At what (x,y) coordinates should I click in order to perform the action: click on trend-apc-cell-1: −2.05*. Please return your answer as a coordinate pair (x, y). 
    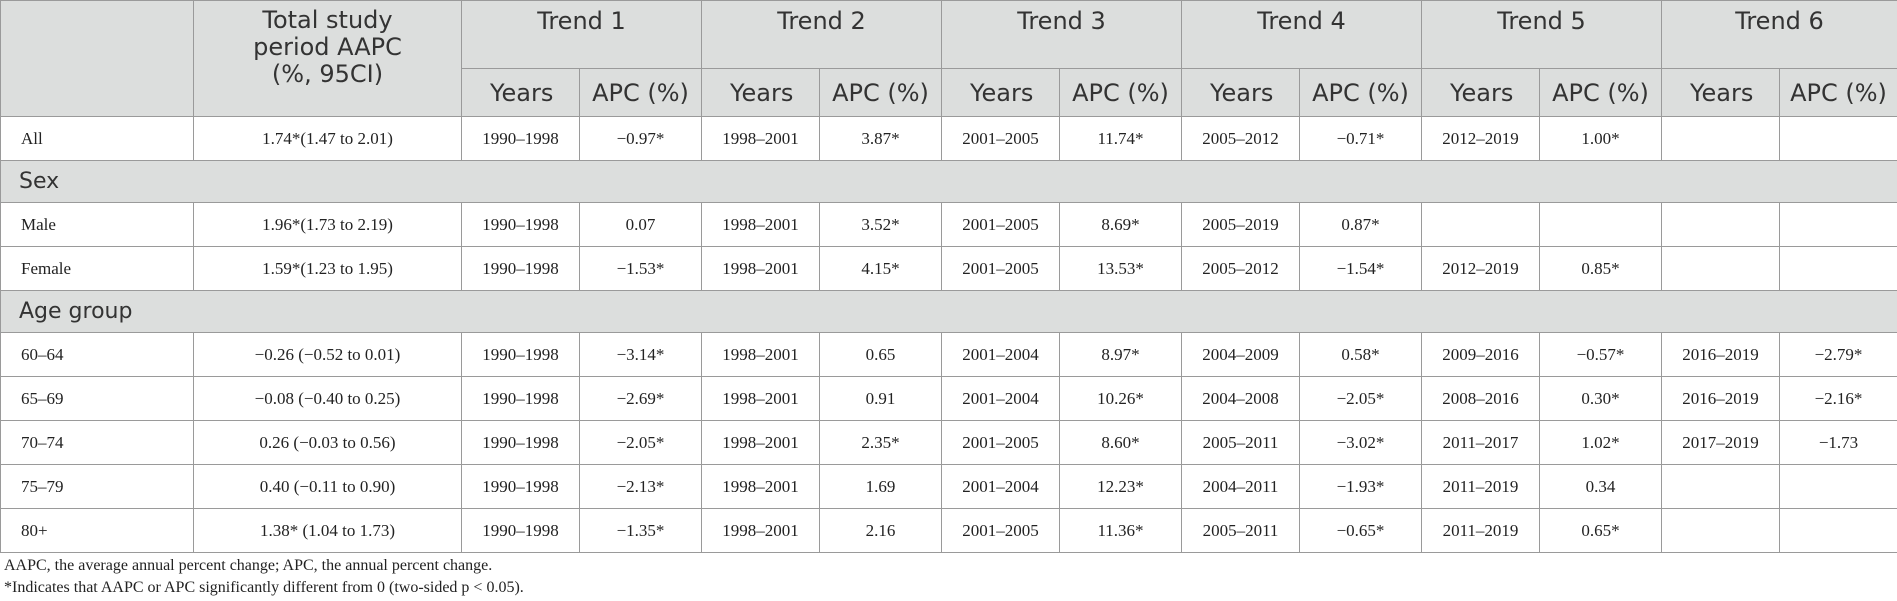
    Looking at the image, I should click on (640, 442).